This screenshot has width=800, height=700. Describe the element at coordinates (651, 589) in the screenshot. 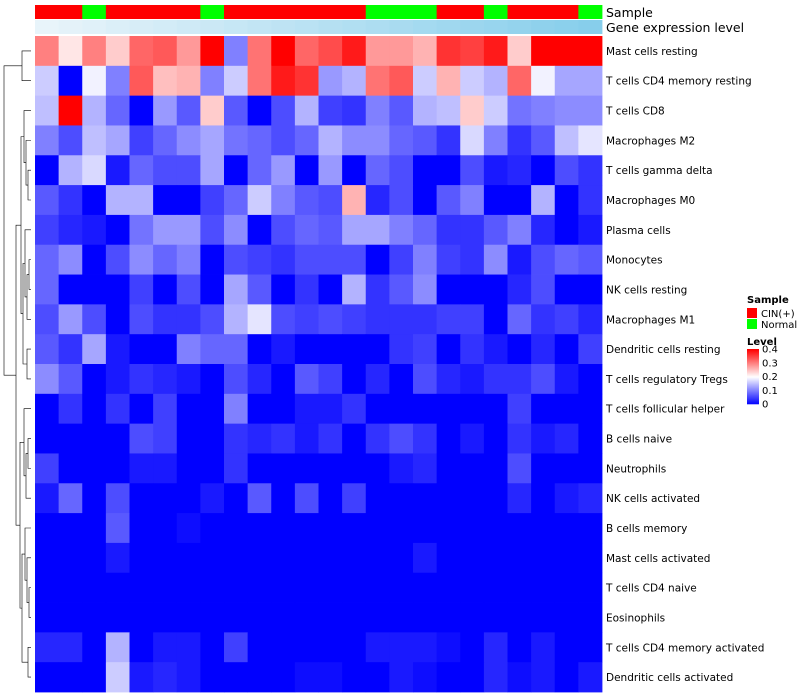

I see `row-label: T cells CD4 naive` at that location.